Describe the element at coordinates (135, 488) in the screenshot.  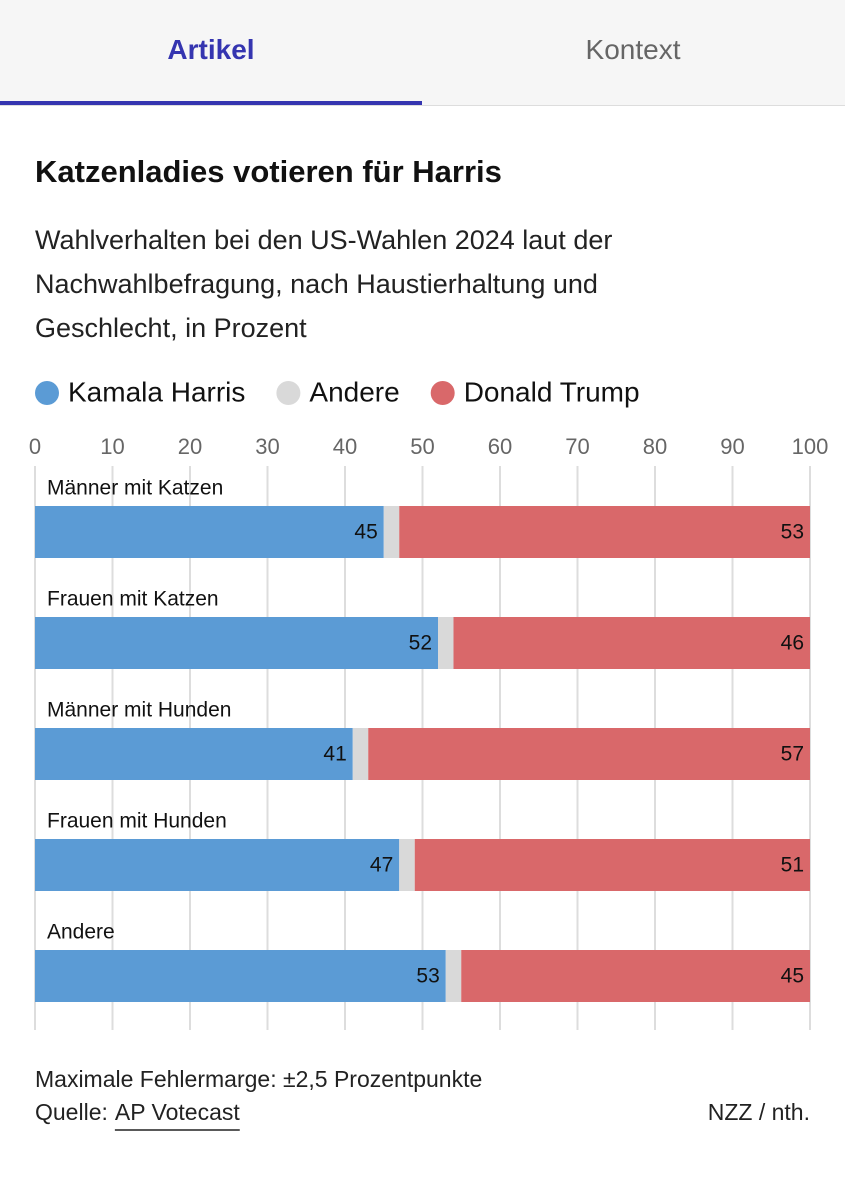
I see `category-label: Männer mit Katzen` at that location.